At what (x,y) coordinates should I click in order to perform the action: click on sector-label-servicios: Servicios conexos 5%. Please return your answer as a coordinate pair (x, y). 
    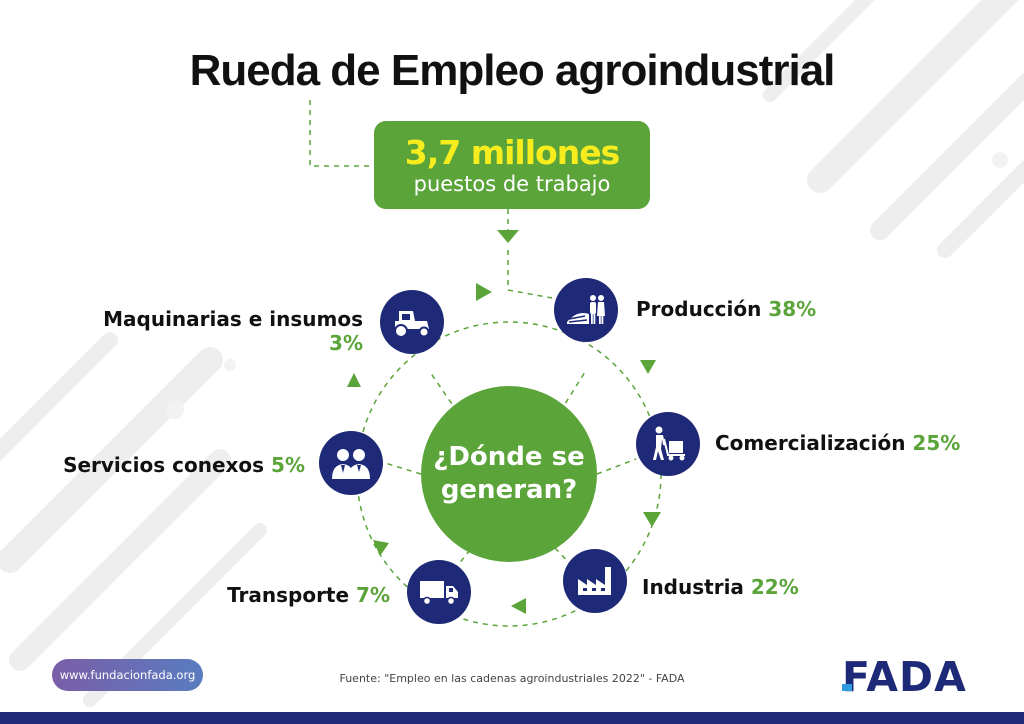
    Looking at the image, I should click on (184, 465).